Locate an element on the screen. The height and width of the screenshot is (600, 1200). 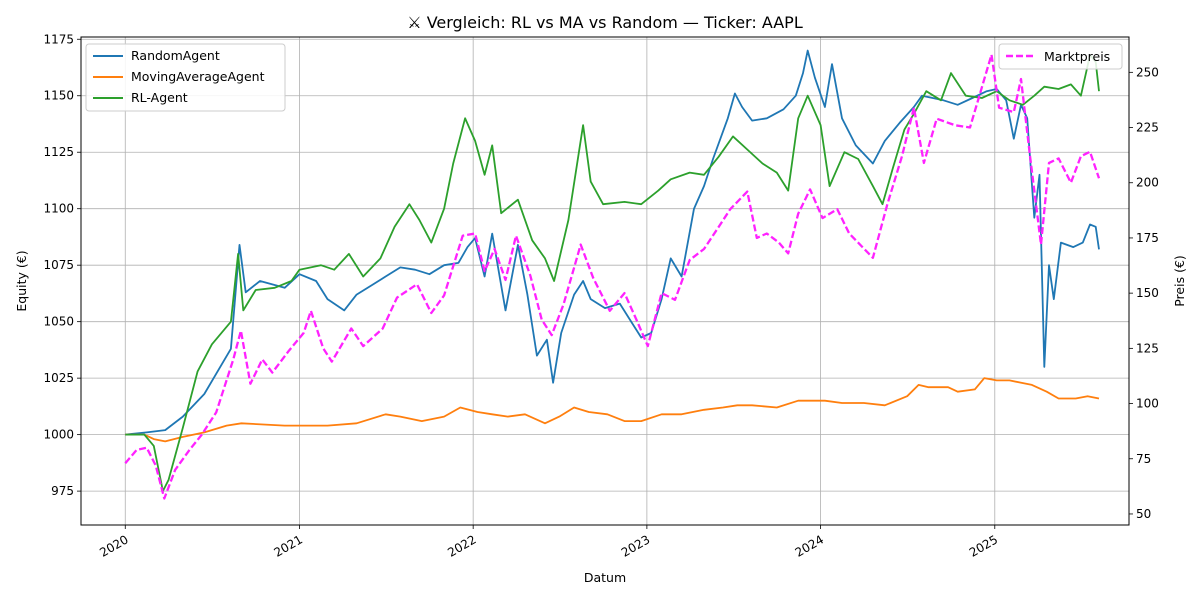
y-right-tick-label: 200 is located at coordinates (1147, 183).